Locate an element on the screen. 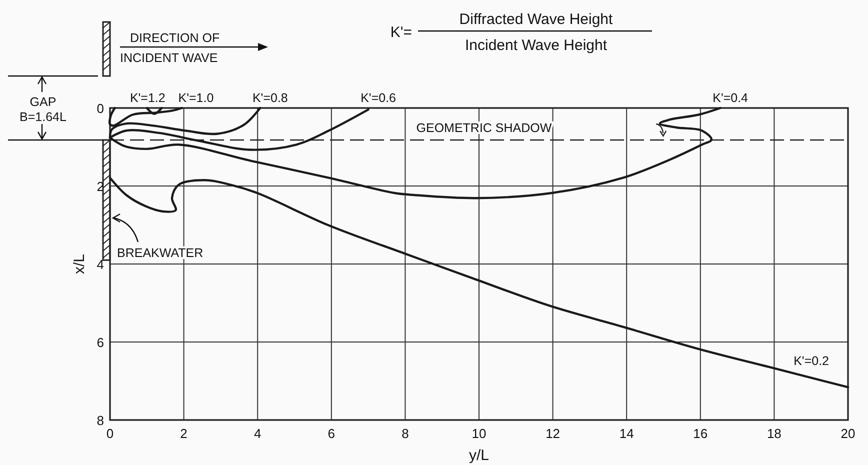  x-tick-label: 18 is located at coordinates (774, 433).